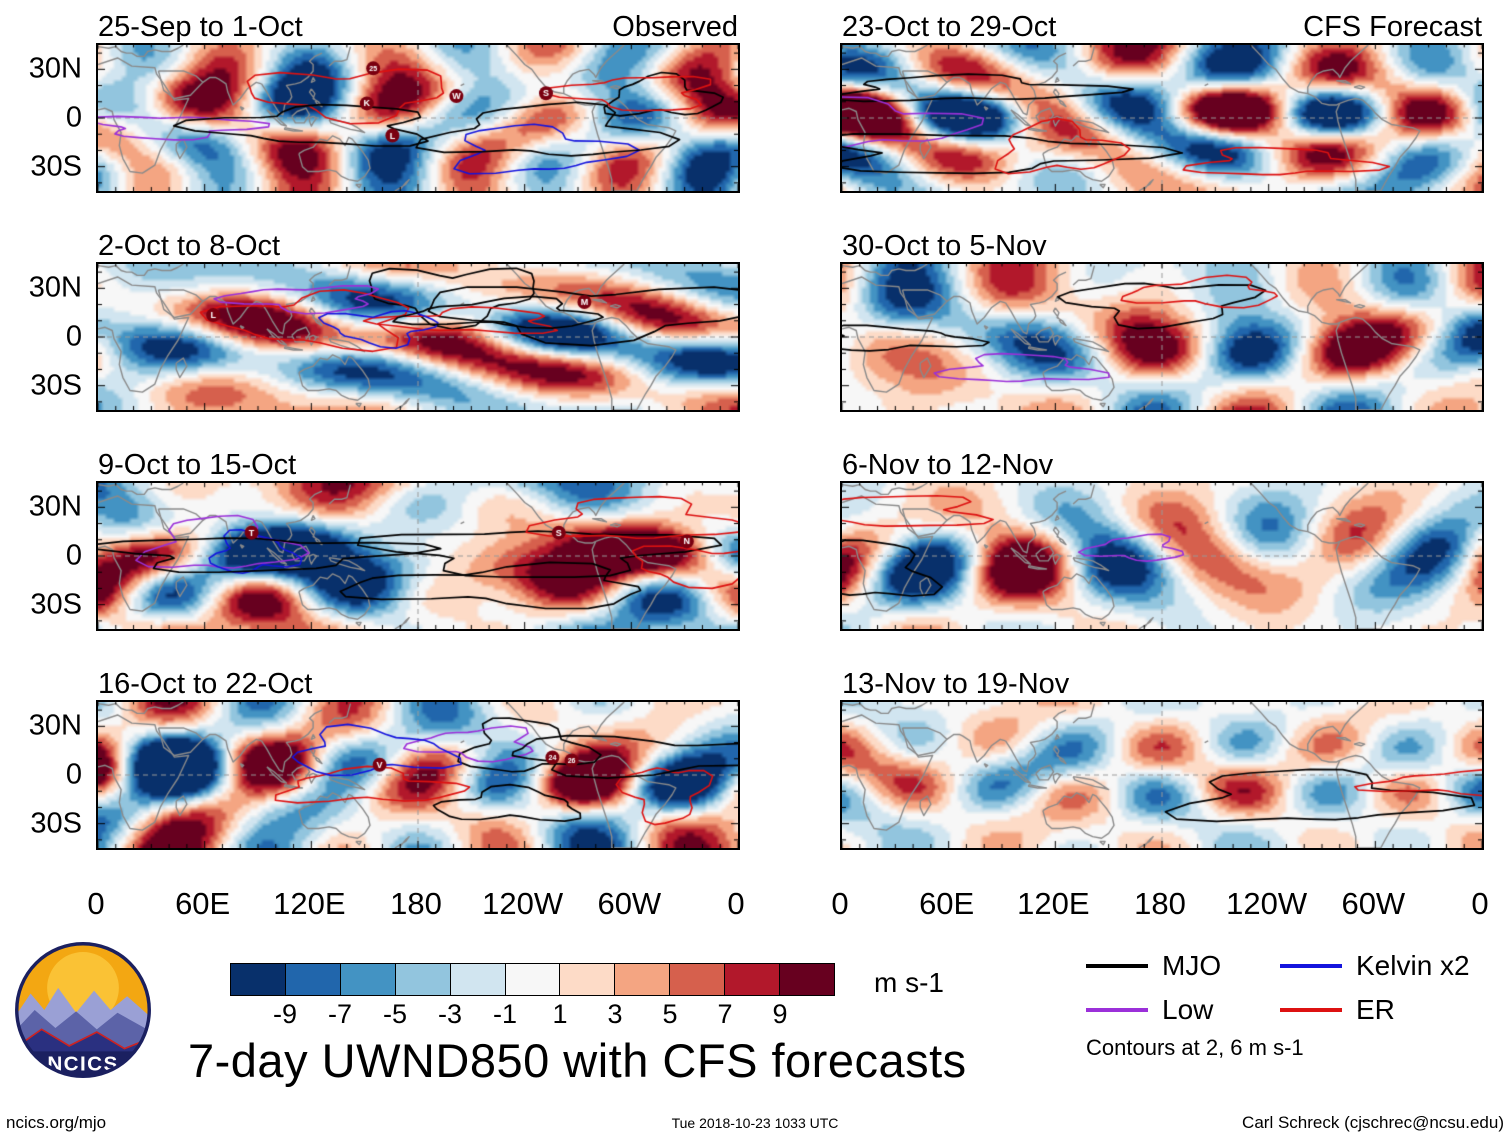 This screenshot has height=1137, width=1510. Describe the element at coordinates (200, 26) in the screenshot. I see `panel-title: 25-Sep to 1-Oct` at that location.